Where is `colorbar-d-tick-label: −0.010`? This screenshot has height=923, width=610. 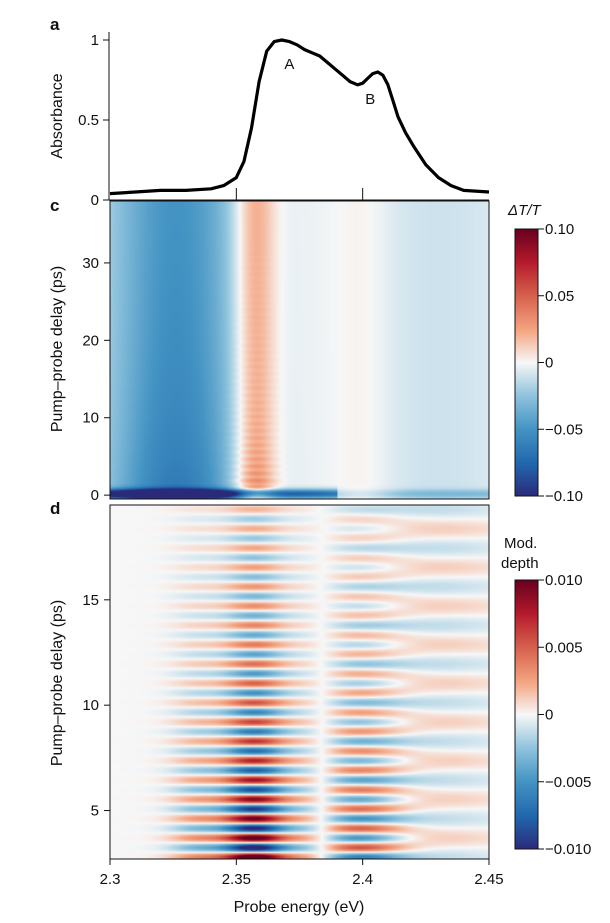
colorbar-d-tick-label: −0.010 is located at coordinates (568, 849).